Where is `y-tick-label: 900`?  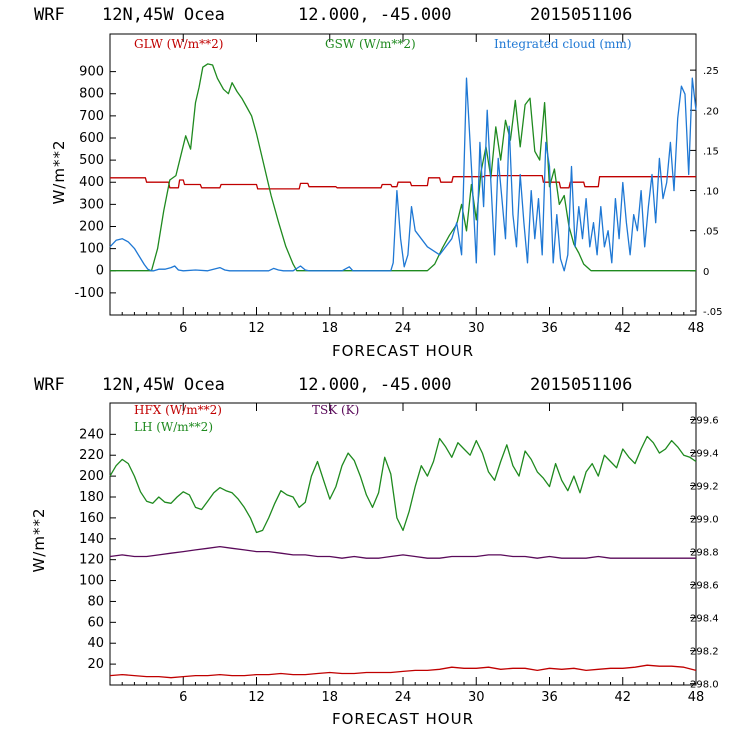
y-tick-label: 900 is located at coordinates (91, 72).